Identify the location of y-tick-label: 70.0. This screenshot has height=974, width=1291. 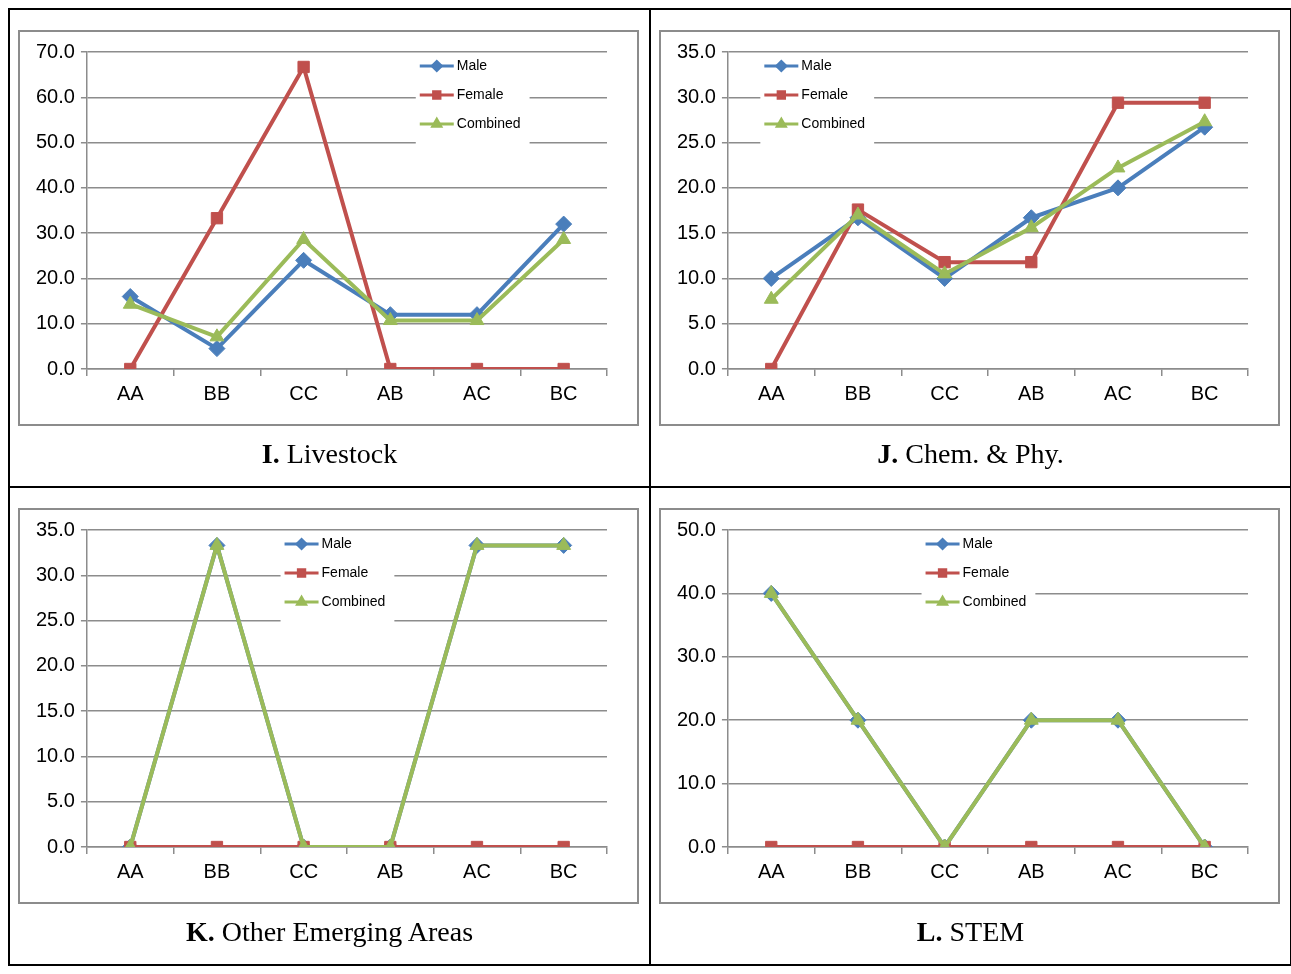
(55, 50).